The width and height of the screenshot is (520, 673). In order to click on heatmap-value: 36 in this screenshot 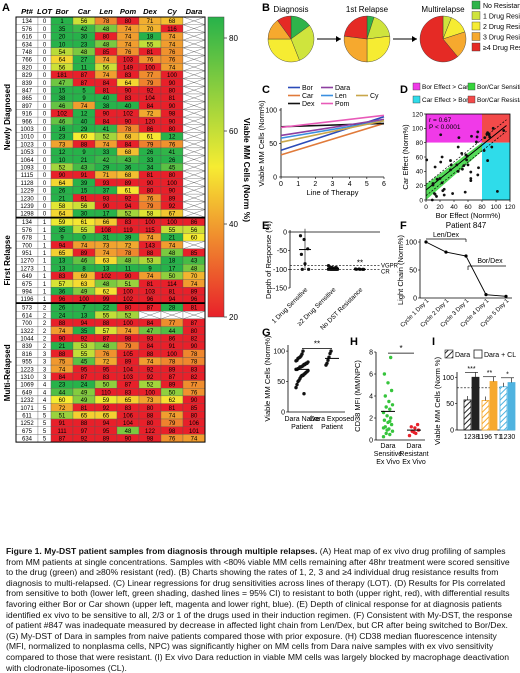, I will do `click(62, 293)`.